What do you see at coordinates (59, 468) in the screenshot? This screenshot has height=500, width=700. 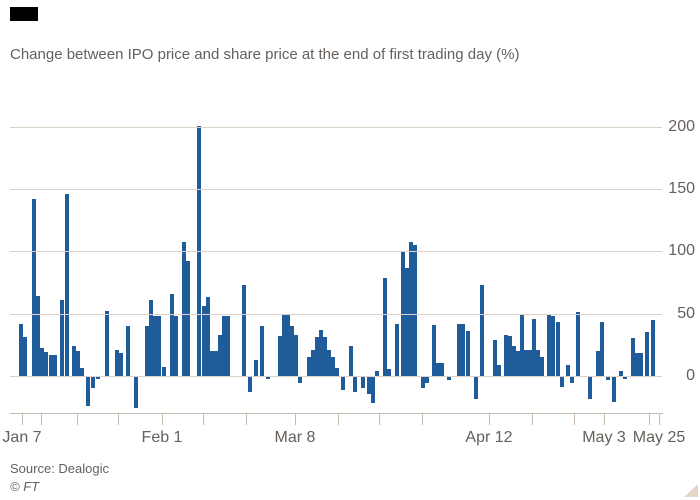 I see `source-label: Source: Dealogic` at bounding box center [59, 468].